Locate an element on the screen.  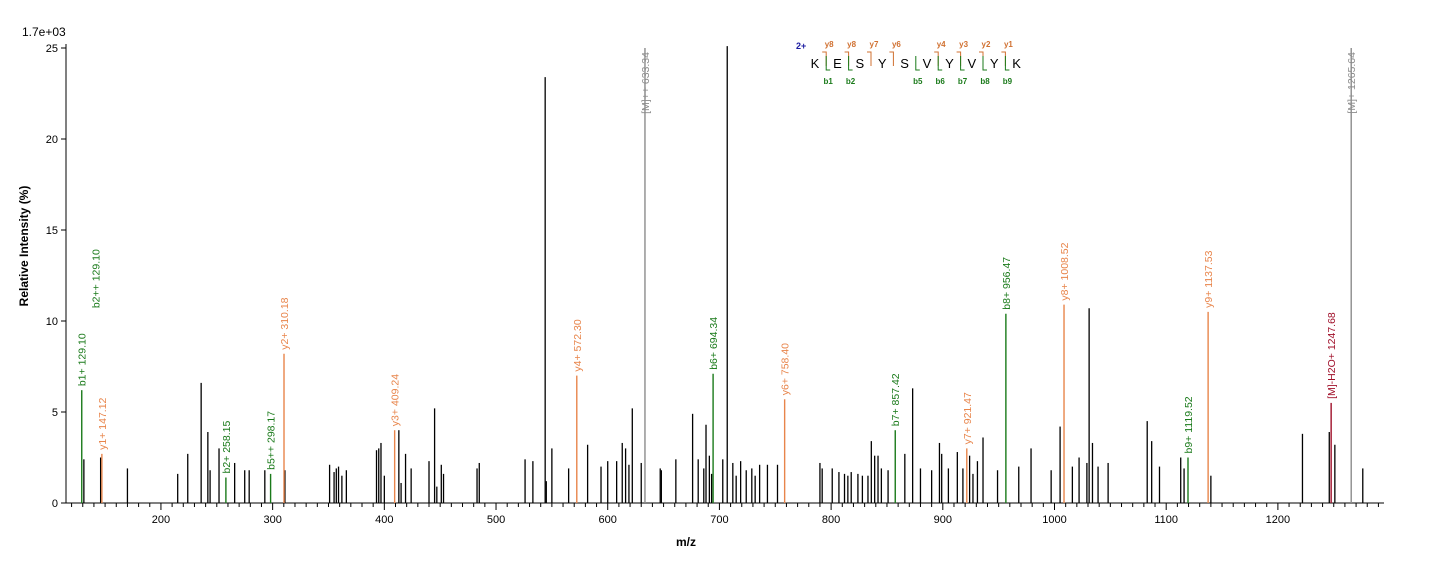
peak-label: y3+ 409.24 is located at coordinates (396, 400).